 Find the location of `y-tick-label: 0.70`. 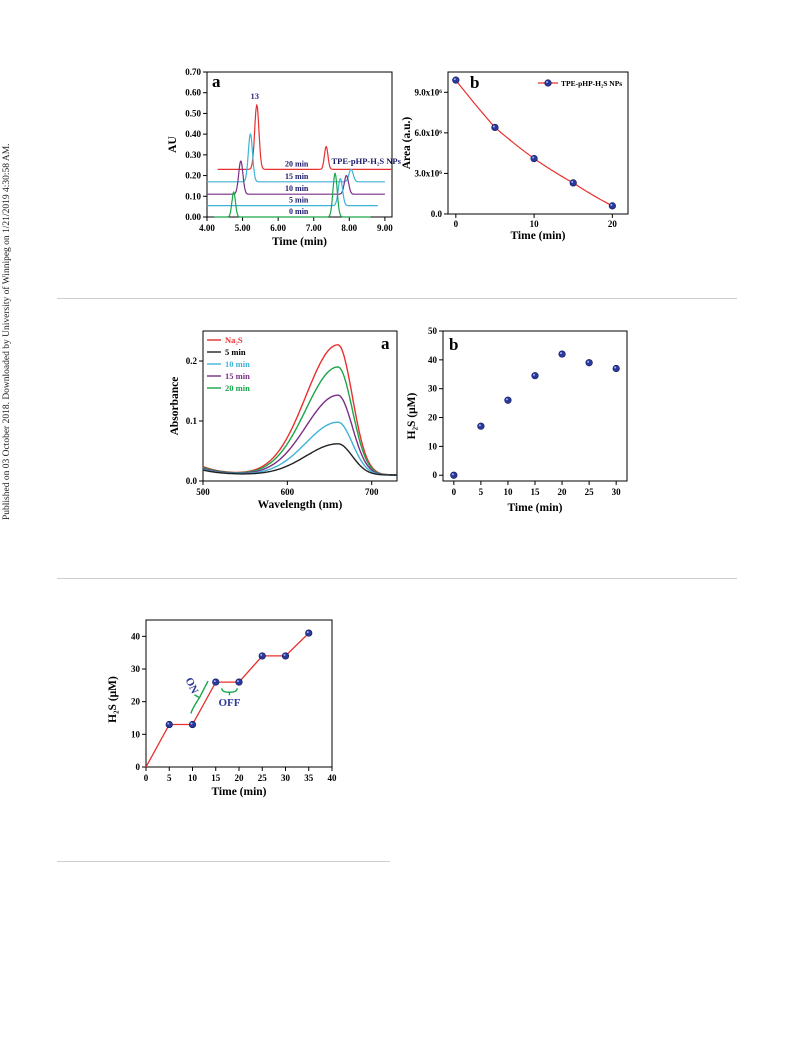

y-tick-label: 0.70 is located at coordinates (193, 72).